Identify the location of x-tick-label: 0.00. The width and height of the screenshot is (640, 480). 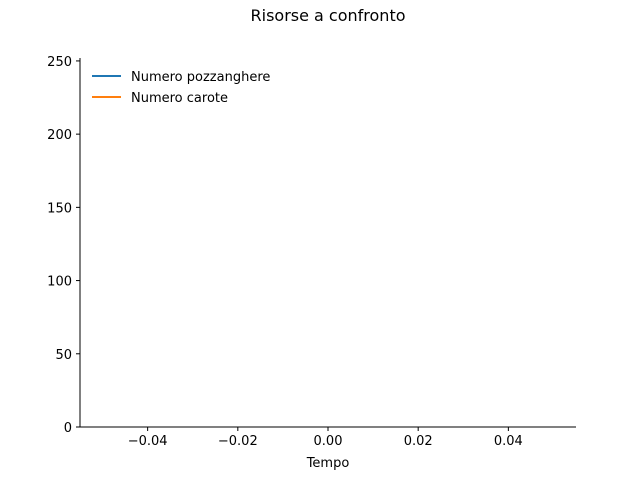
(328, 441).